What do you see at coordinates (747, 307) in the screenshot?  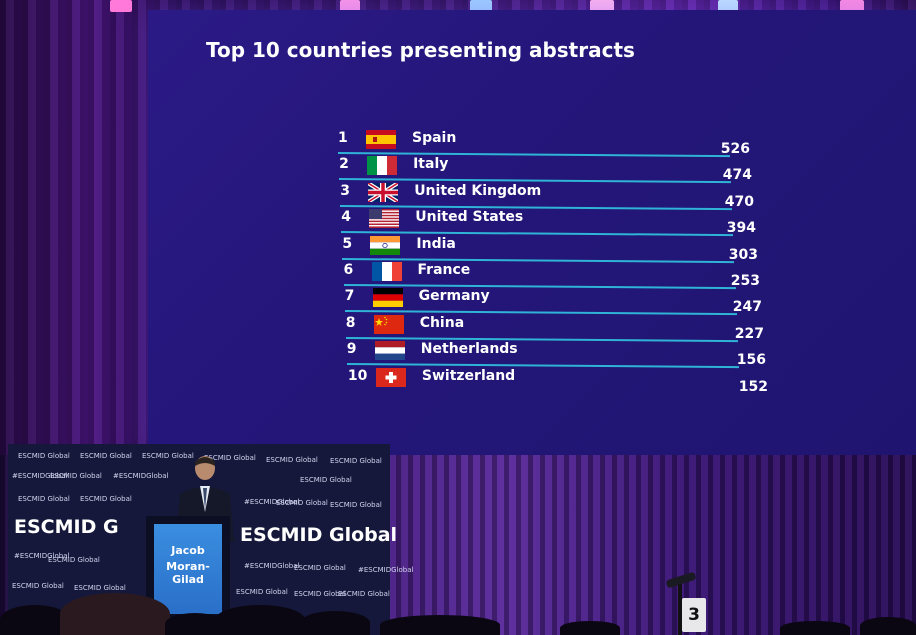 I see `abstract-count: 247` at bounding box center [747, 307].